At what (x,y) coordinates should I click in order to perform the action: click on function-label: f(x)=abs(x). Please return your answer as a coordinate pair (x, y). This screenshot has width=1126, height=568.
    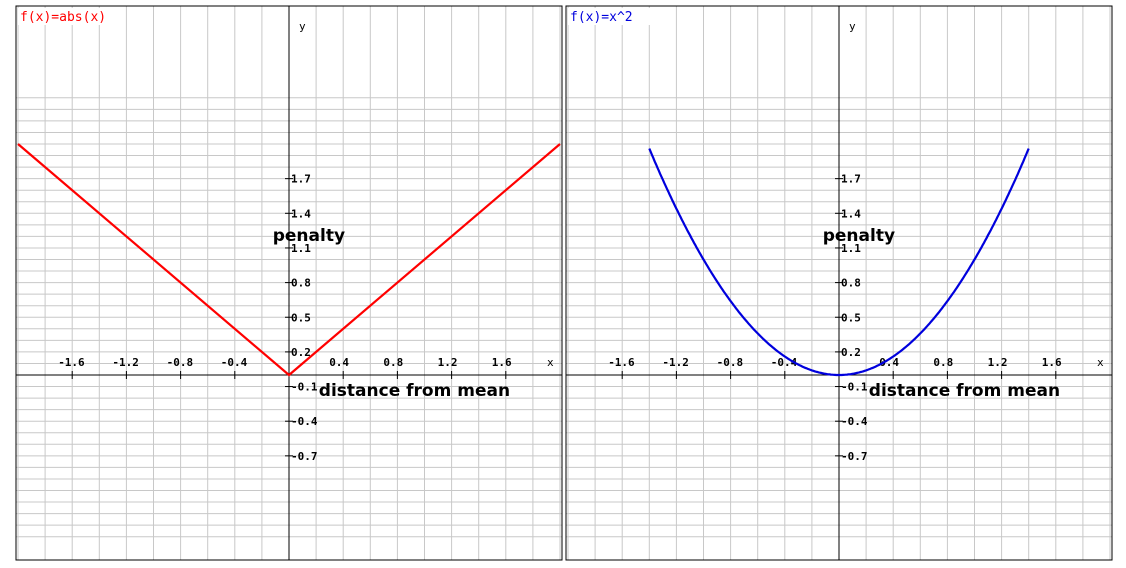
    Looking at the image, I should click on (63, 17).